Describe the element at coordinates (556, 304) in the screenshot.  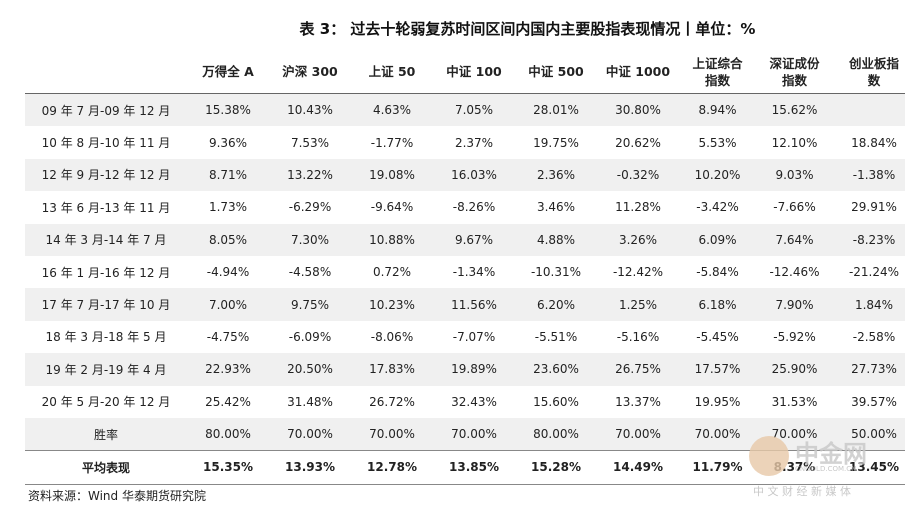
I see `cell: 6.20%` at that location.